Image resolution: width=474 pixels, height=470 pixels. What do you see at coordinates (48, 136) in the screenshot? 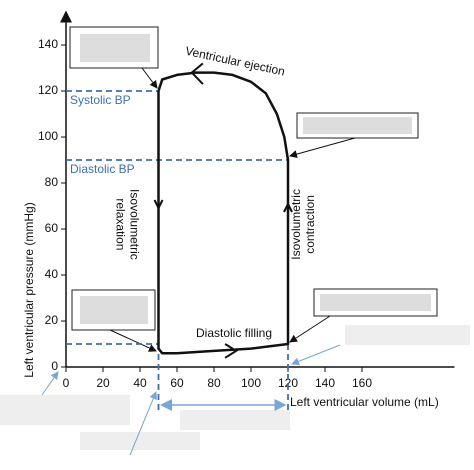
I see `y-tick-label: 100` at bounding box center [48, 136].